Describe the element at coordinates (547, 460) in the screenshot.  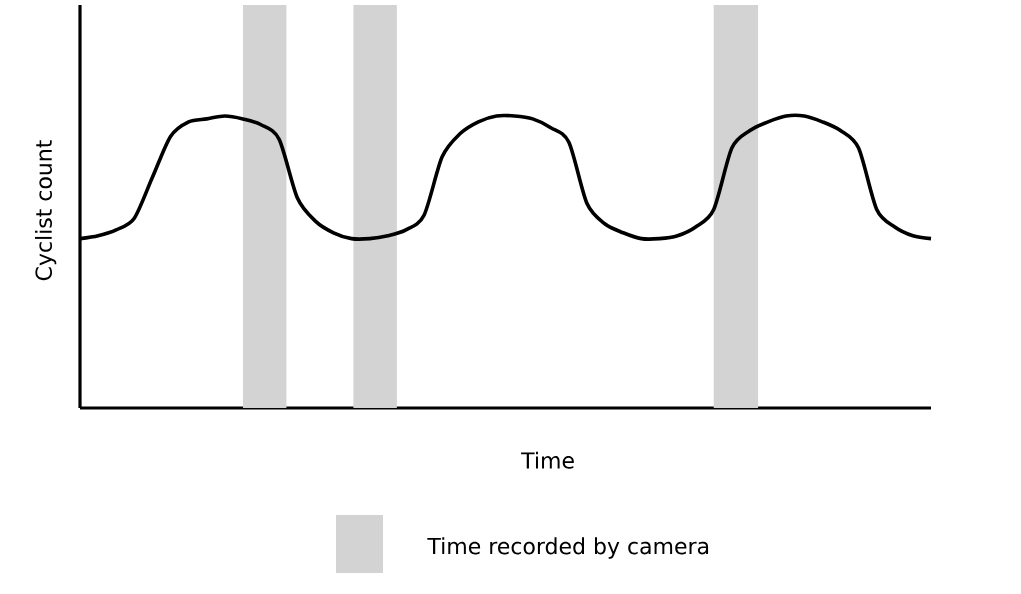
I see `x-axis-title: Time` at that location.